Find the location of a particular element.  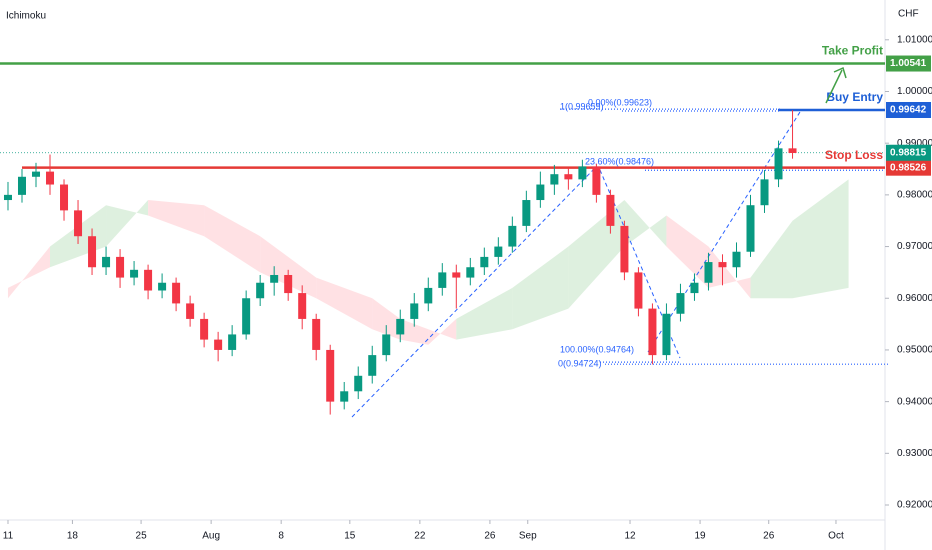

x-tick-label: Aug is located at coordinates (211, 536).